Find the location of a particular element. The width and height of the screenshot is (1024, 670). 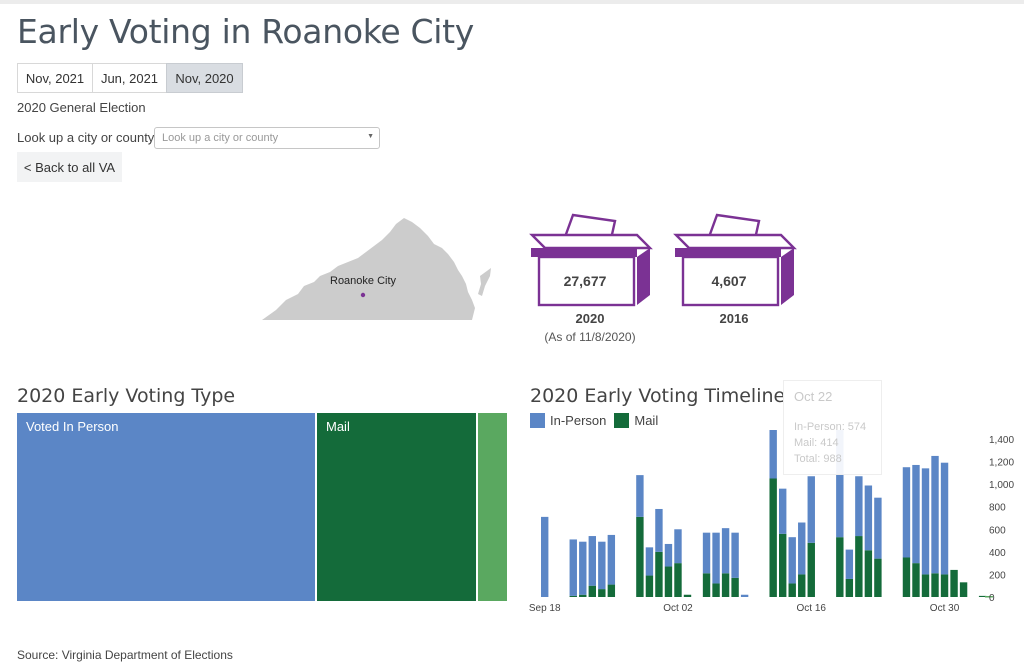

back-button: < Back to all VA is located at coordinates (69, 167).